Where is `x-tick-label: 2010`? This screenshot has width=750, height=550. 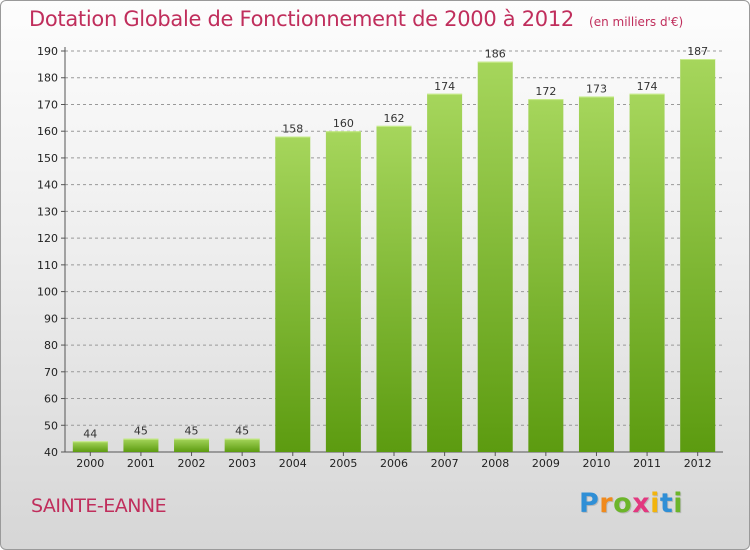
x-tick-label: 2010 is located at coordinates (596, 463).